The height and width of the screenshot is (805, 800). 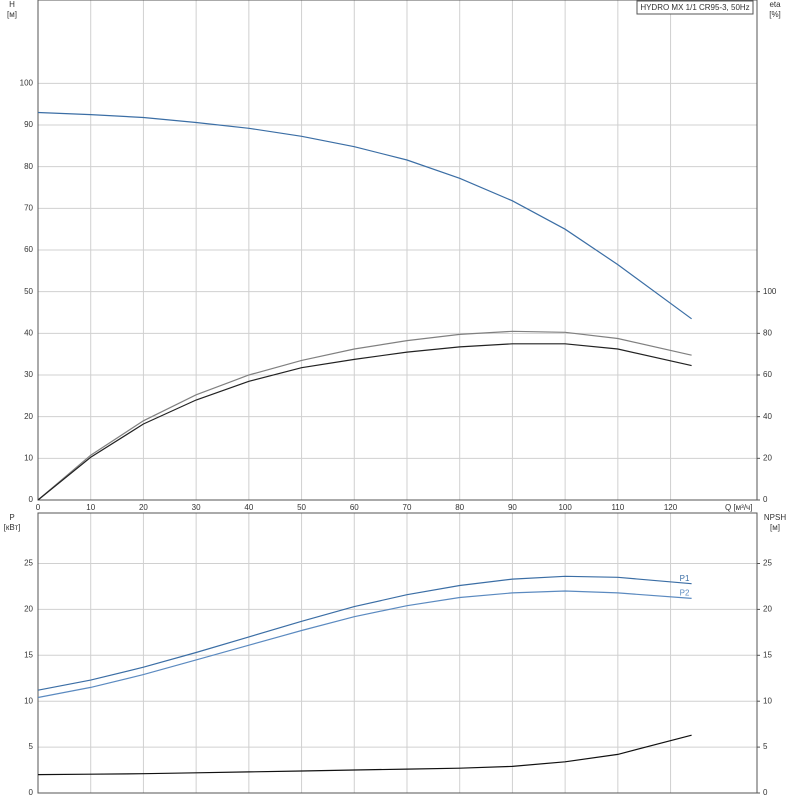 What do you see at coordinates (767, 654) in the screenshot?
I see `y2-tick-label: 15` at bounding box center [767, 654].